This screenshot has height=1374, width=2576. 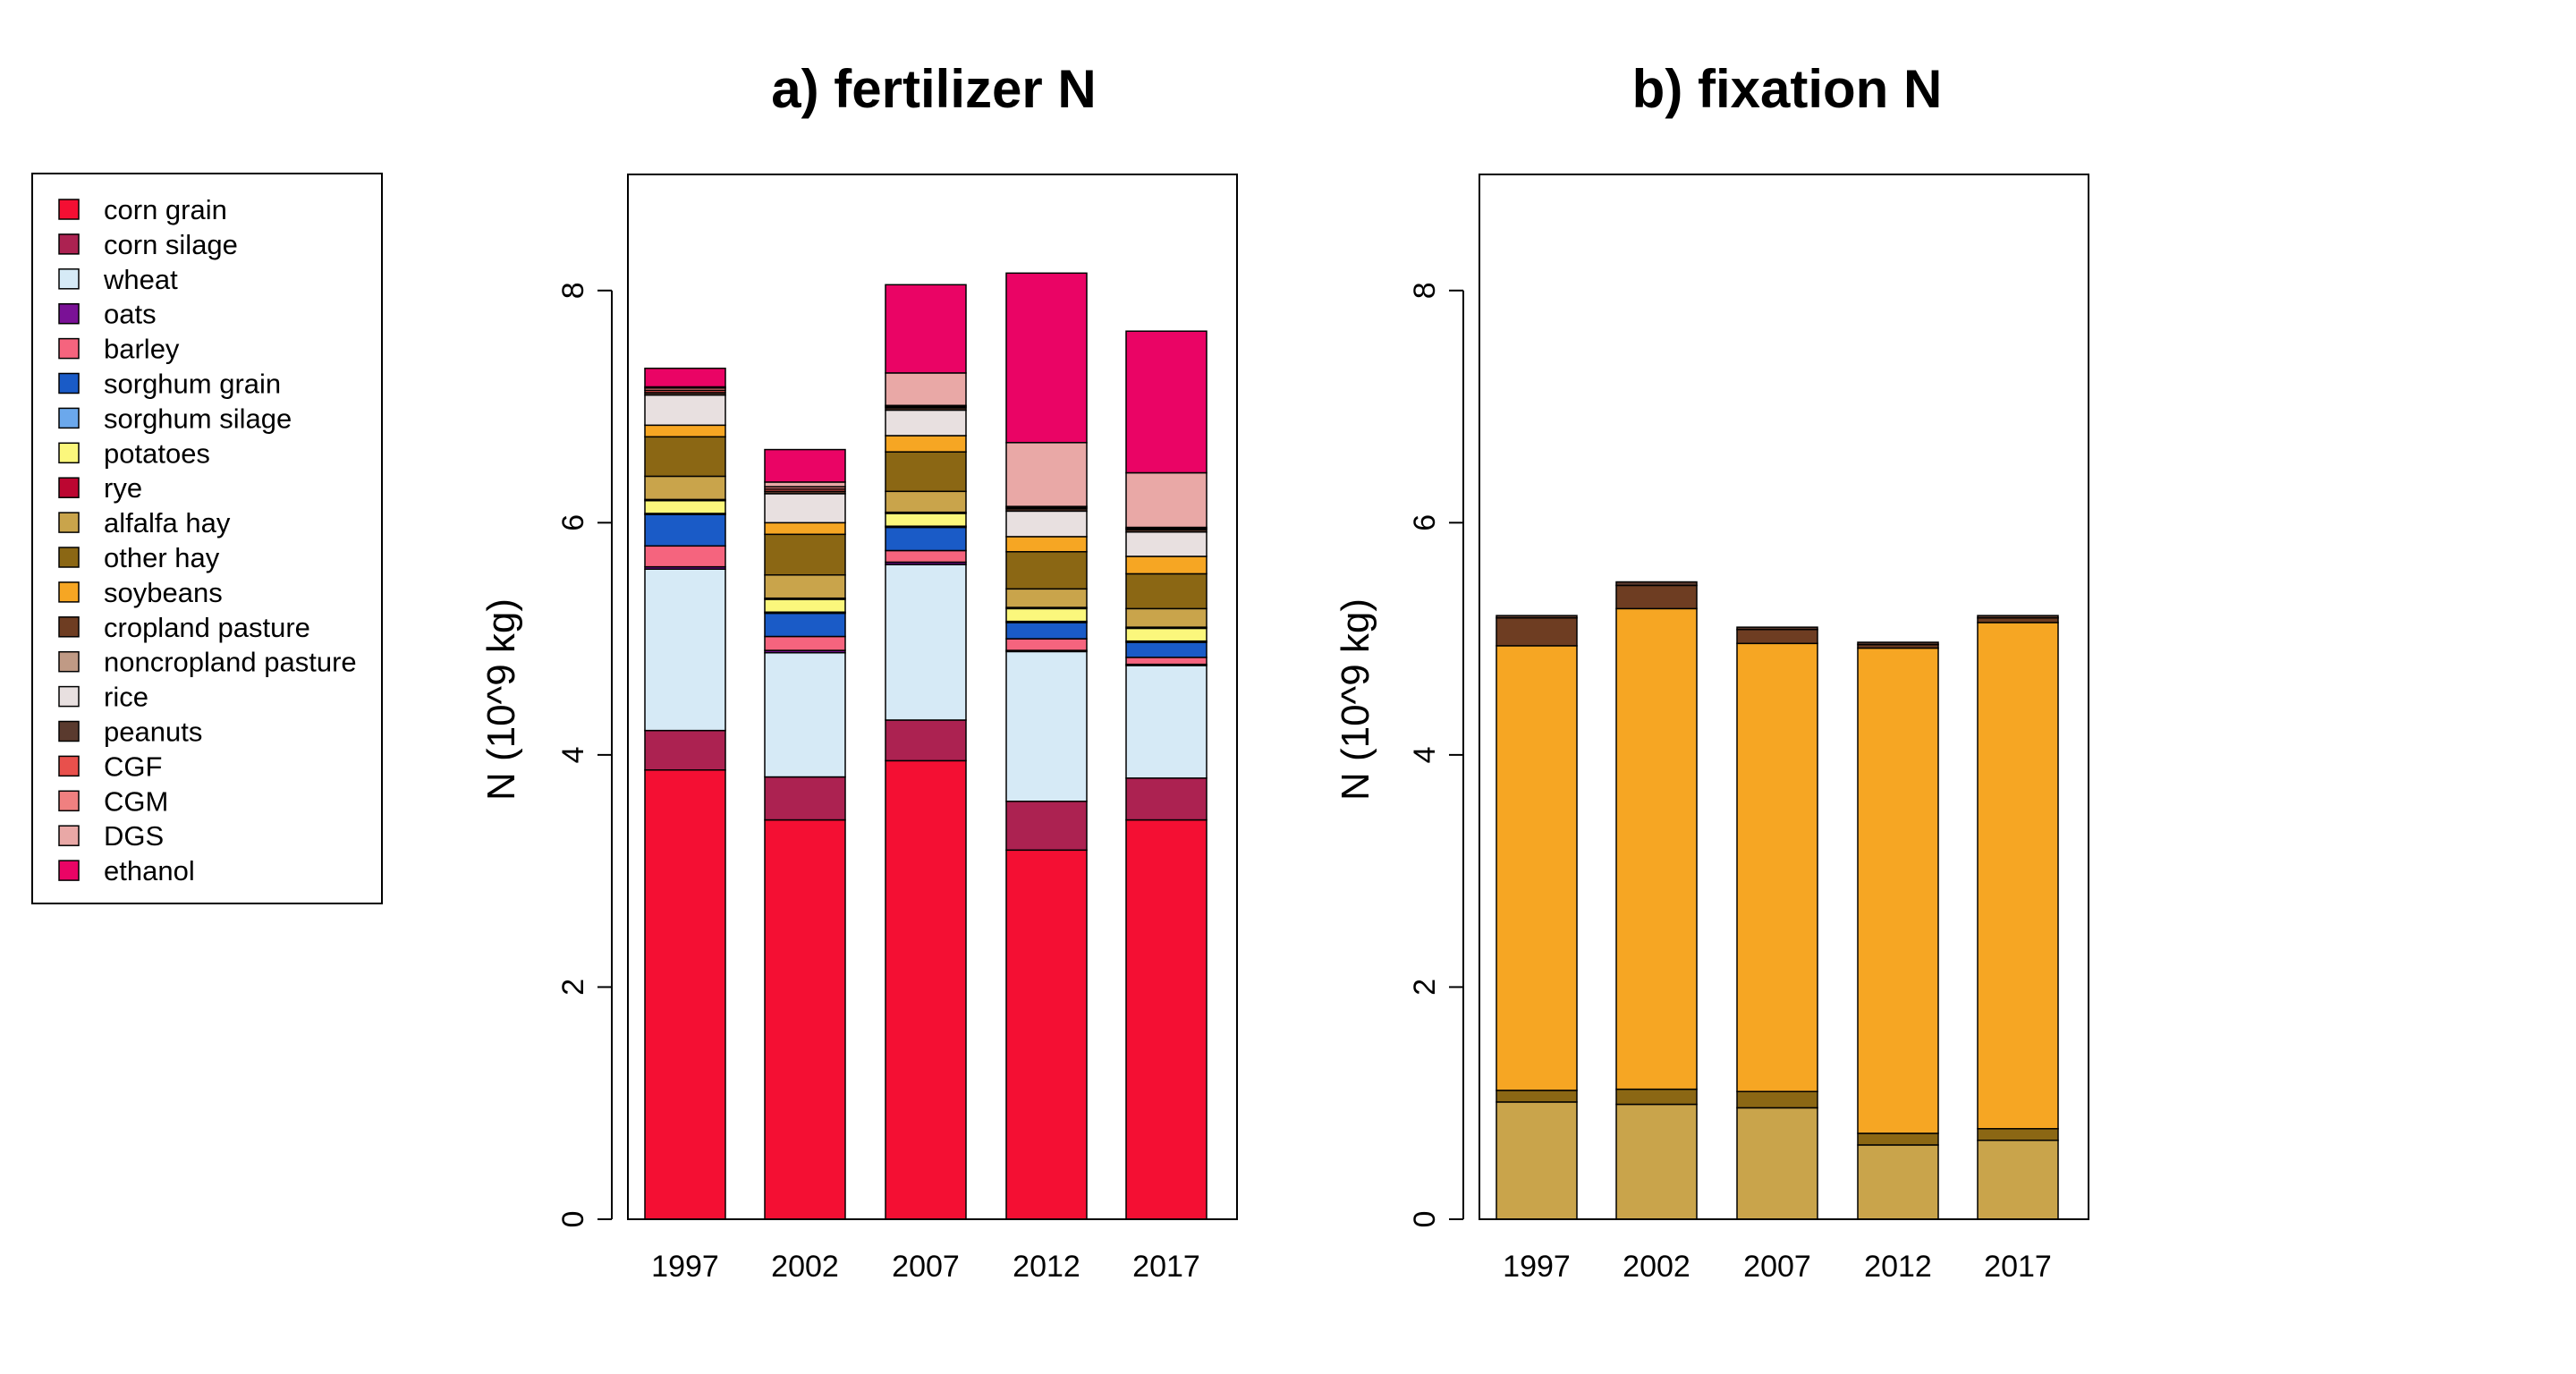 I want to click on y-tick-label: 0, so click(x=573, y=1219).